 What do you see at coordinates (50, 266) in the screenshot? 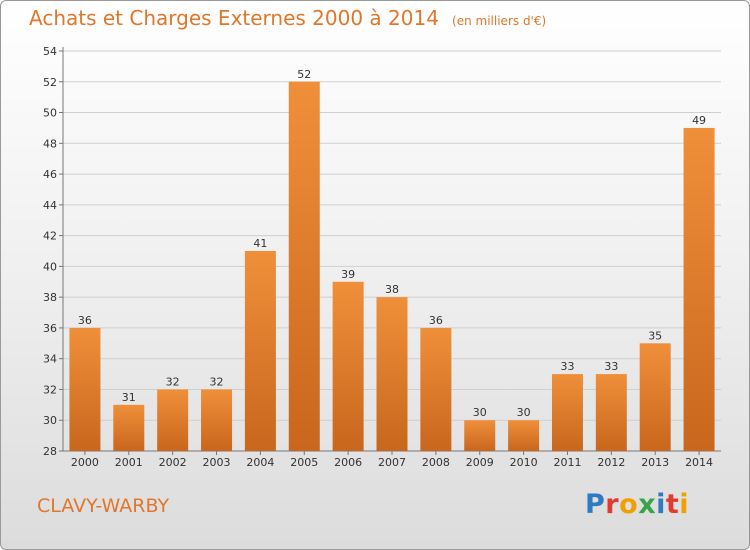
I see `y-tick-label: 40` at bounding box center [50, 266].